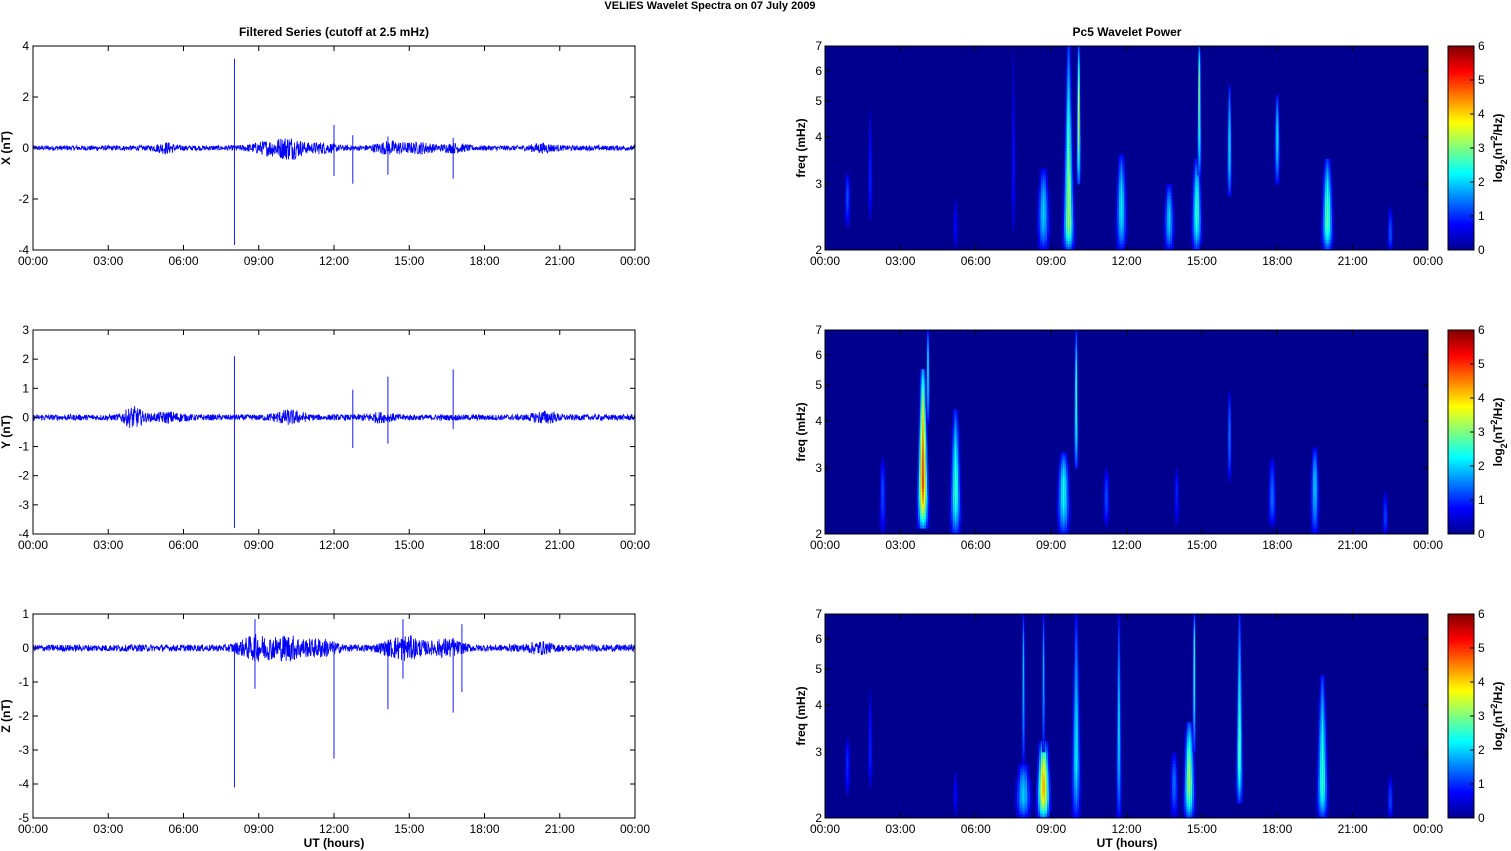 The height and width of the screenshot is (851, 1511). I want to click on y-tick-label: -1, so click(23, 682).